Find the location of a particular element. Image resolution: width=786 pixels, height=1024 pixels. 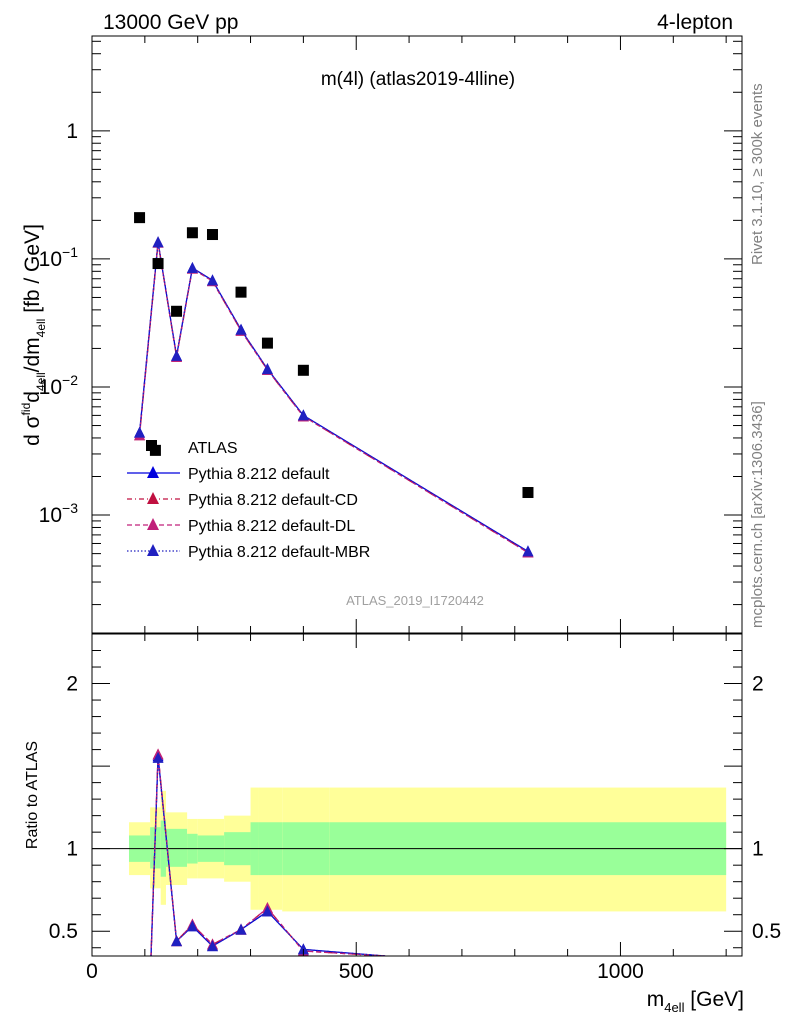

legend-label-atlas: ATLAS is located at coordinates (213, 448).